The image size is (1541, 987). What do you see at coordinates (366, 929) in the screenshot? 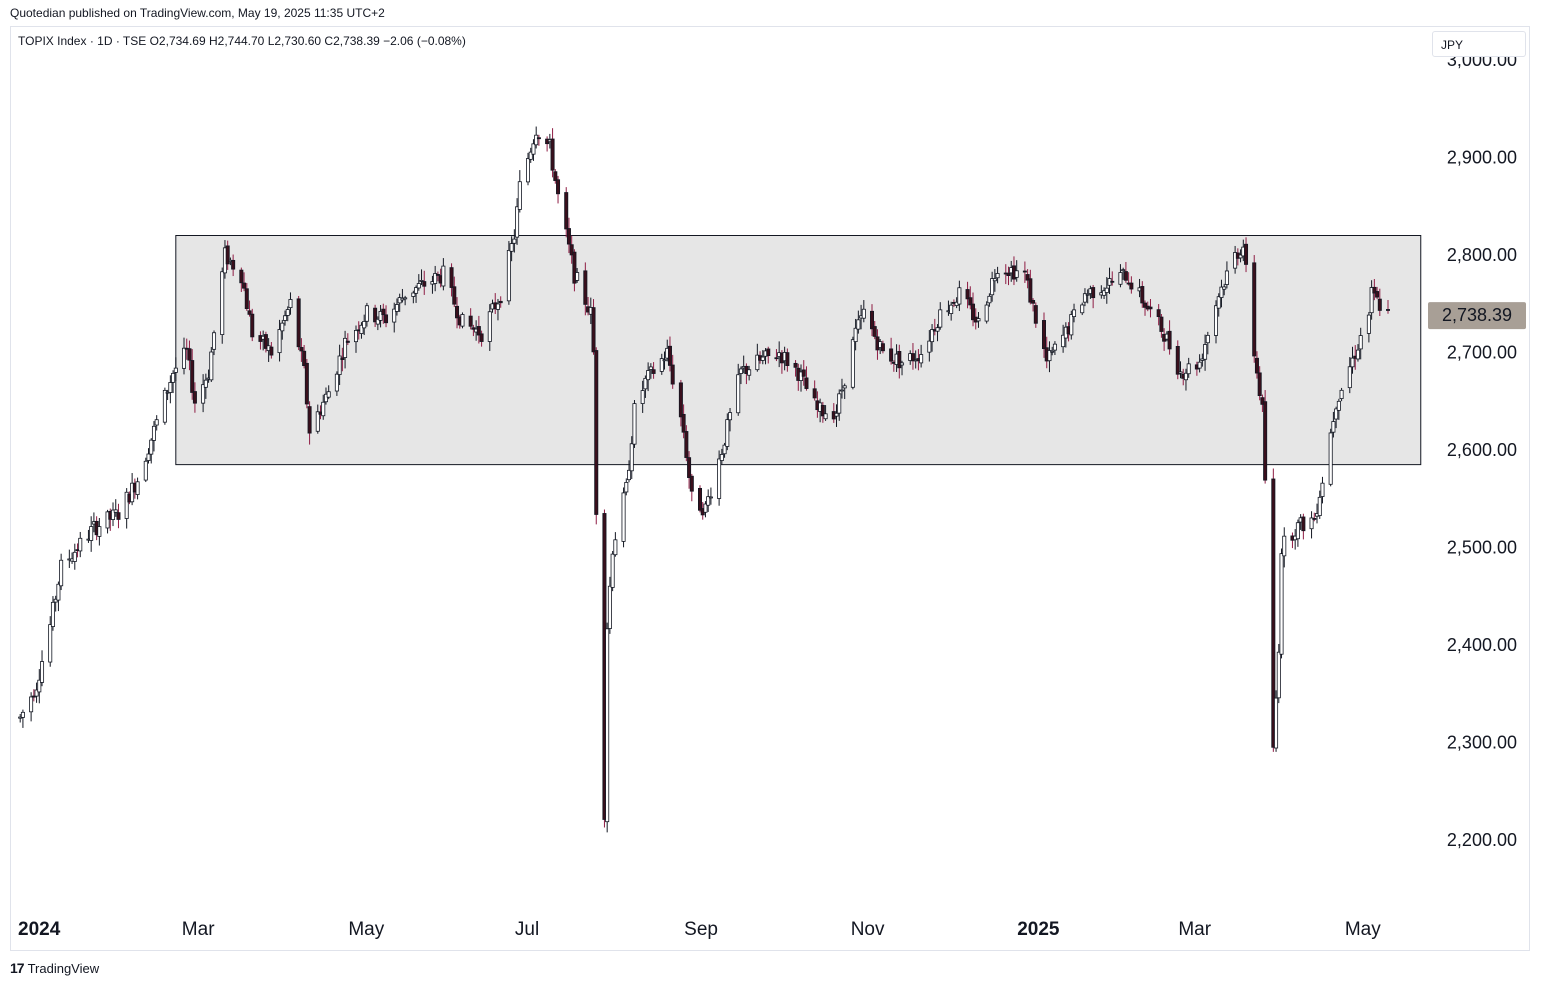
I see `x-tick-label: May` at bounding box center [366, 929].